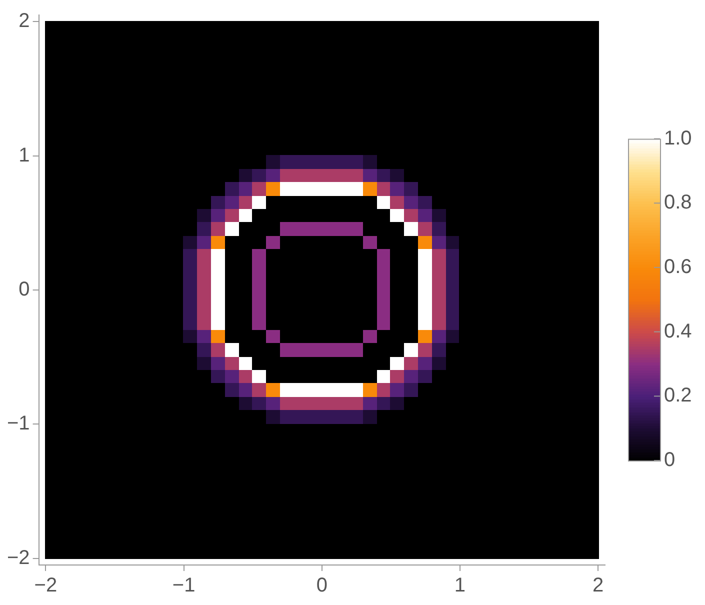 This screenshot has height=605, width=705. Describe the element at coordinates (598, 585) in the screenshot. I see `x-tick-label: 2` at that location.